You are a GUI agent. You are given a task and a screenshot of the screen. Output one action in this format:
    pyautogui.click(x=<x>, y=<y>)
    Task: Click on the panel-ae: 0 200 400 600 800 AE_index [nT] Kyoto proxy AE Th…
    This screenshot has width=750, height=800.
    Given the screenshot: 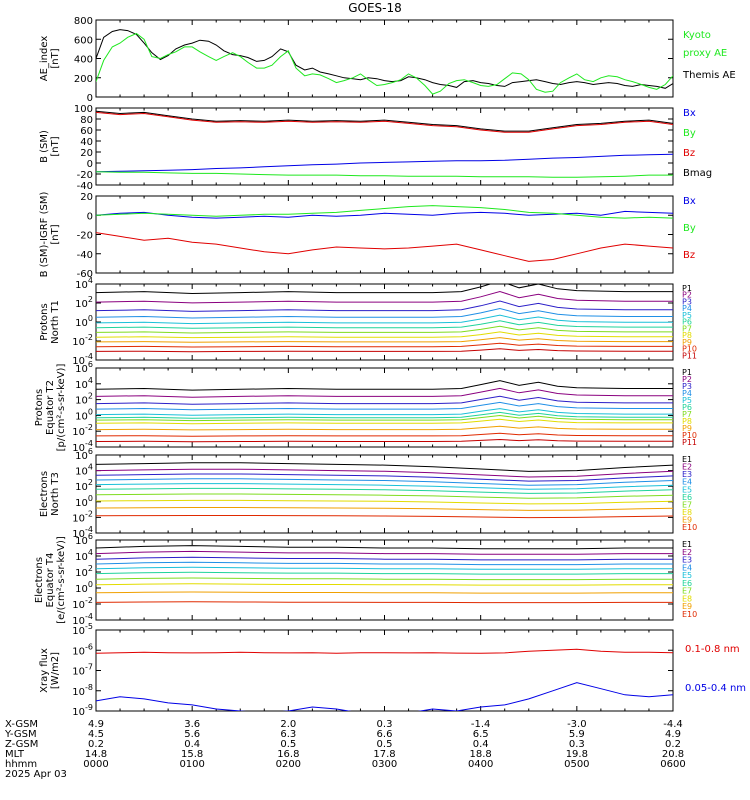 What is the action you would take?
    pyautogui.click(x=387, y=60)
    